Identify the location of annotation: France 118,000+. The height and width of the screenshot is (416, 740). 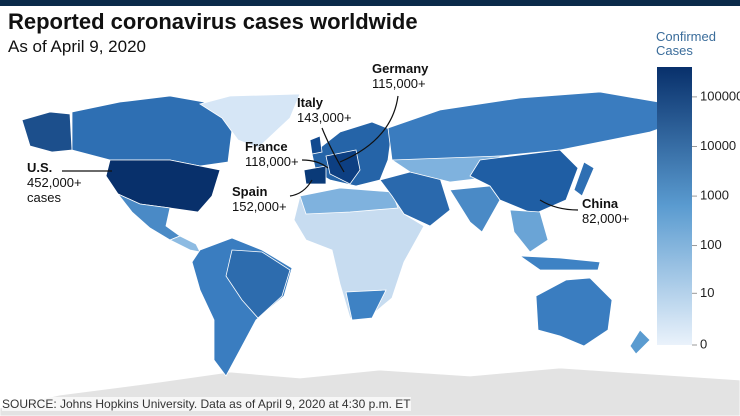
(272, 154).